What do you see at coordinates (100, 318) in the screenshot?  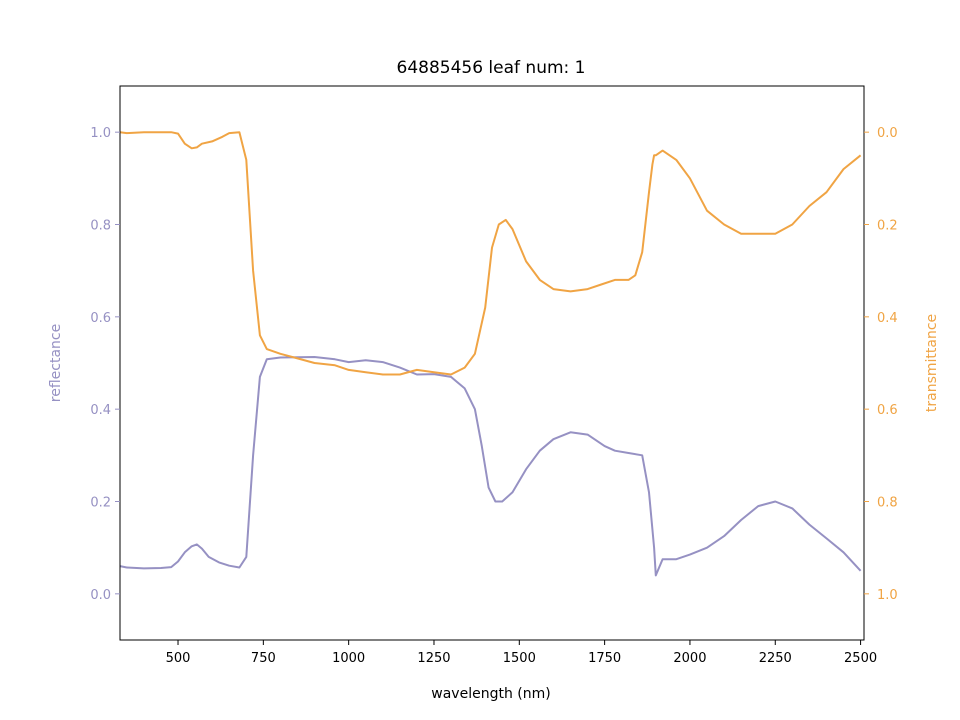 I see `y-tick-label: 0.6` at bounding box center [100, 318].